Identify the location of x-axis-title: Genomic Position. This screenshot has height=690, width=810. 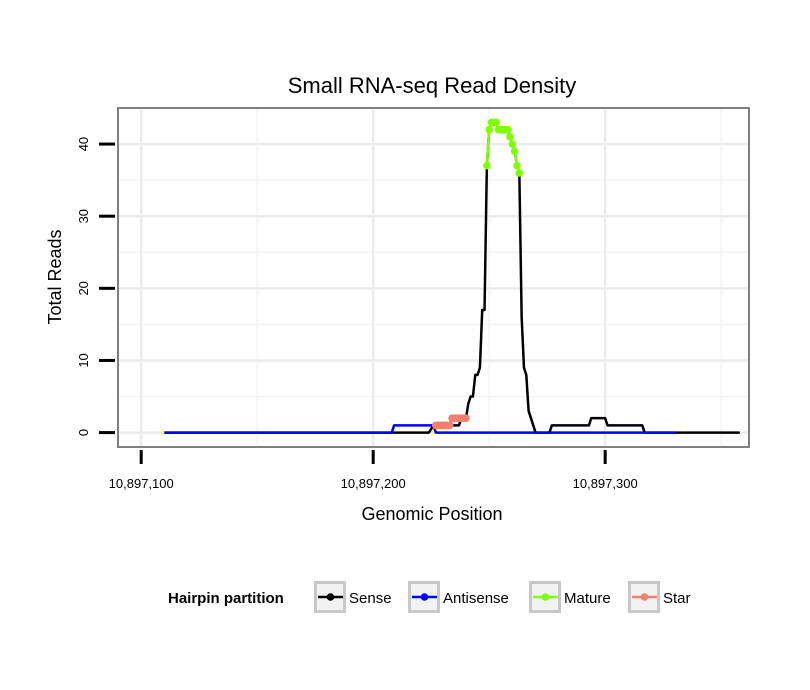
(431, 514).